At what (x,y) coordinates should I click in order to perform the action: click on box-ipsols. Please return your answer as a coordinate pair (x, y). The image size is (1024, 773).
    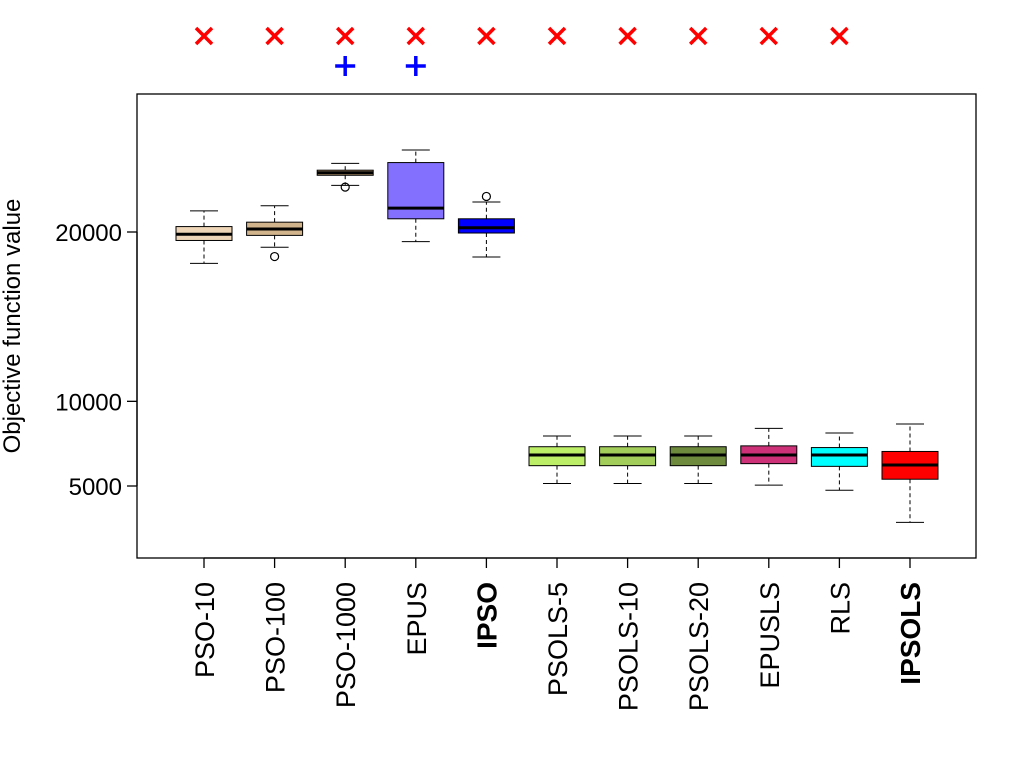
    Looking at the image, I should click on (910, 473).